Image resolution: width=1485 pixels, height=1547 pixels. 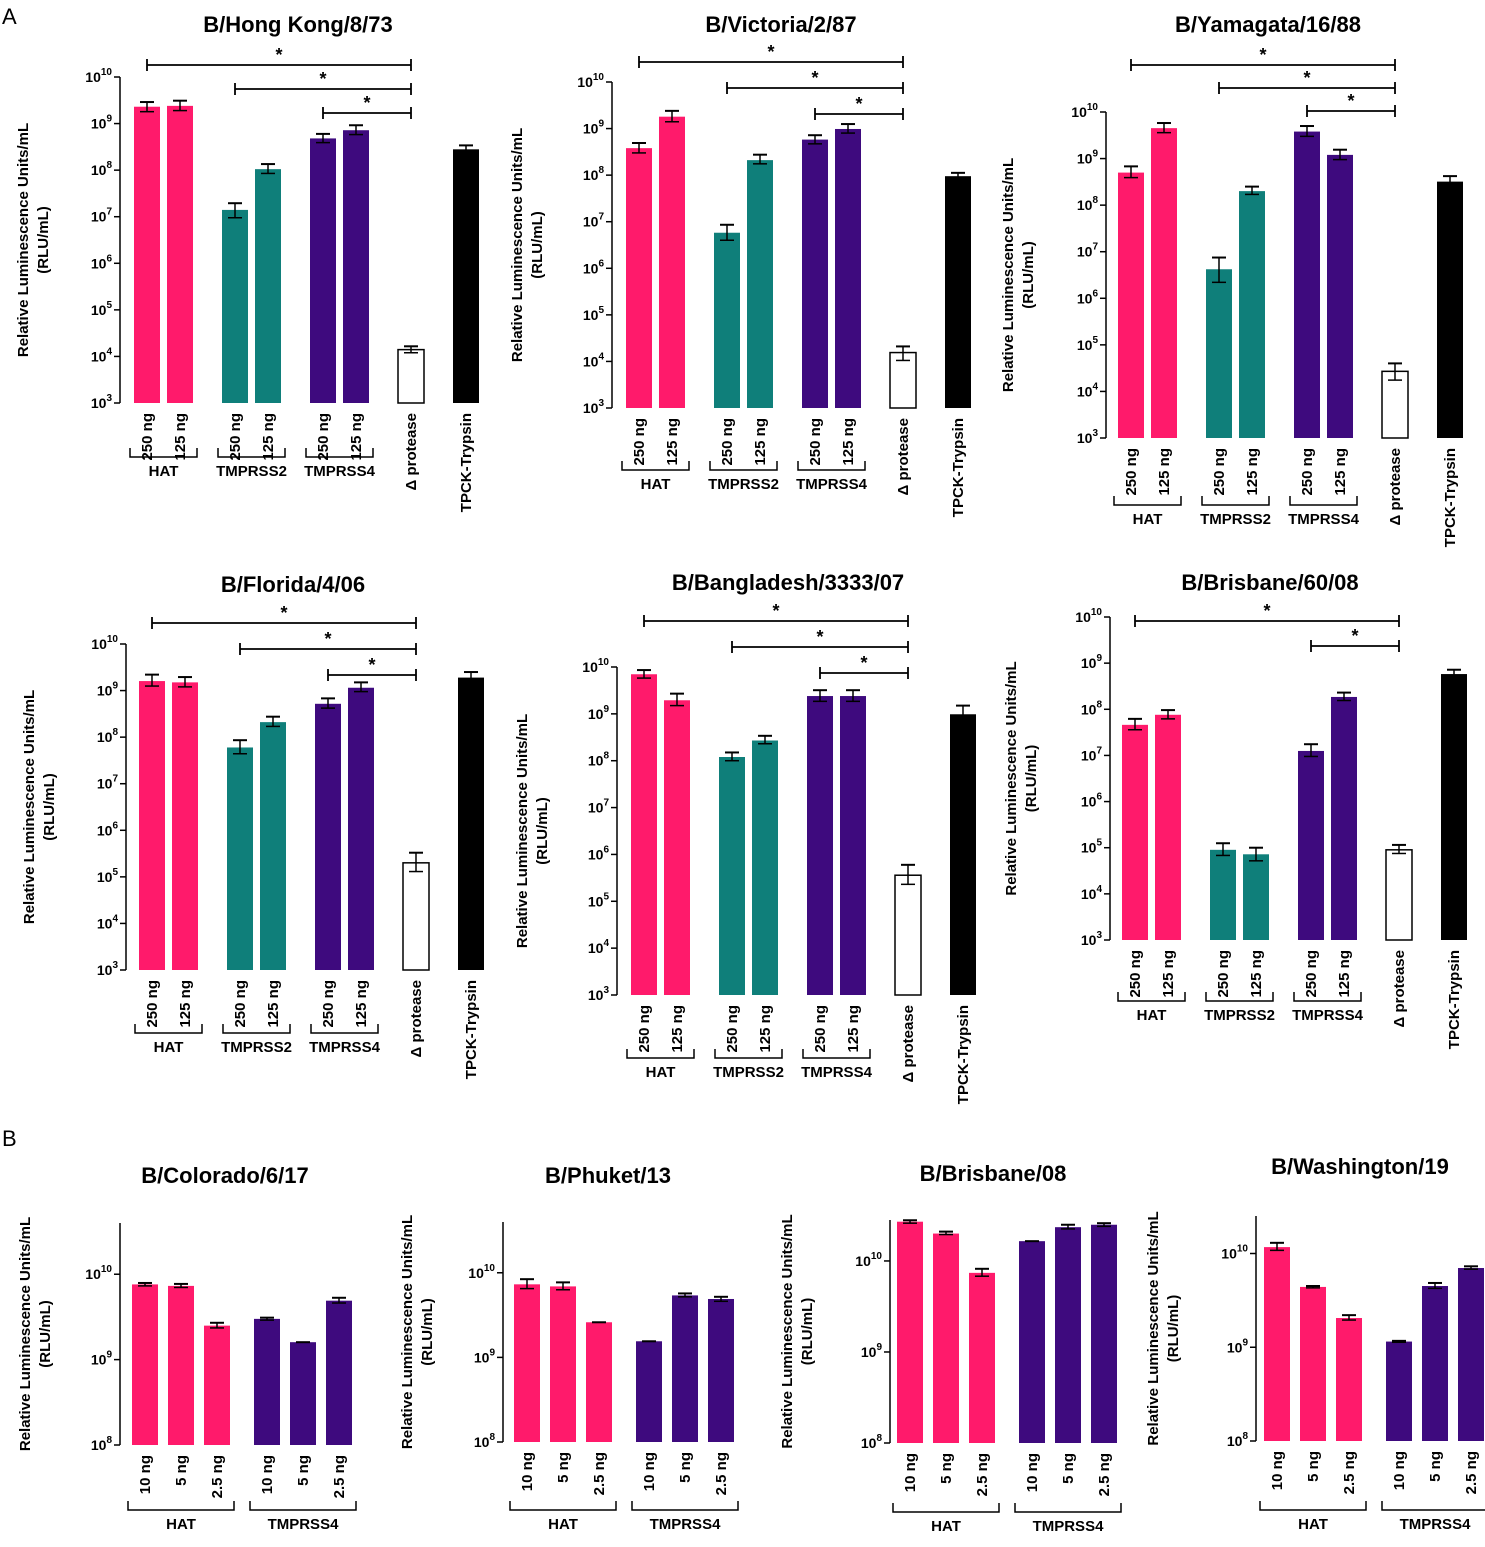 What do you see at coordinates (1268, 24) in the screenshot?
I see `chart-title: B/Yamagata/16/88` at bounding box center [1268, 24].